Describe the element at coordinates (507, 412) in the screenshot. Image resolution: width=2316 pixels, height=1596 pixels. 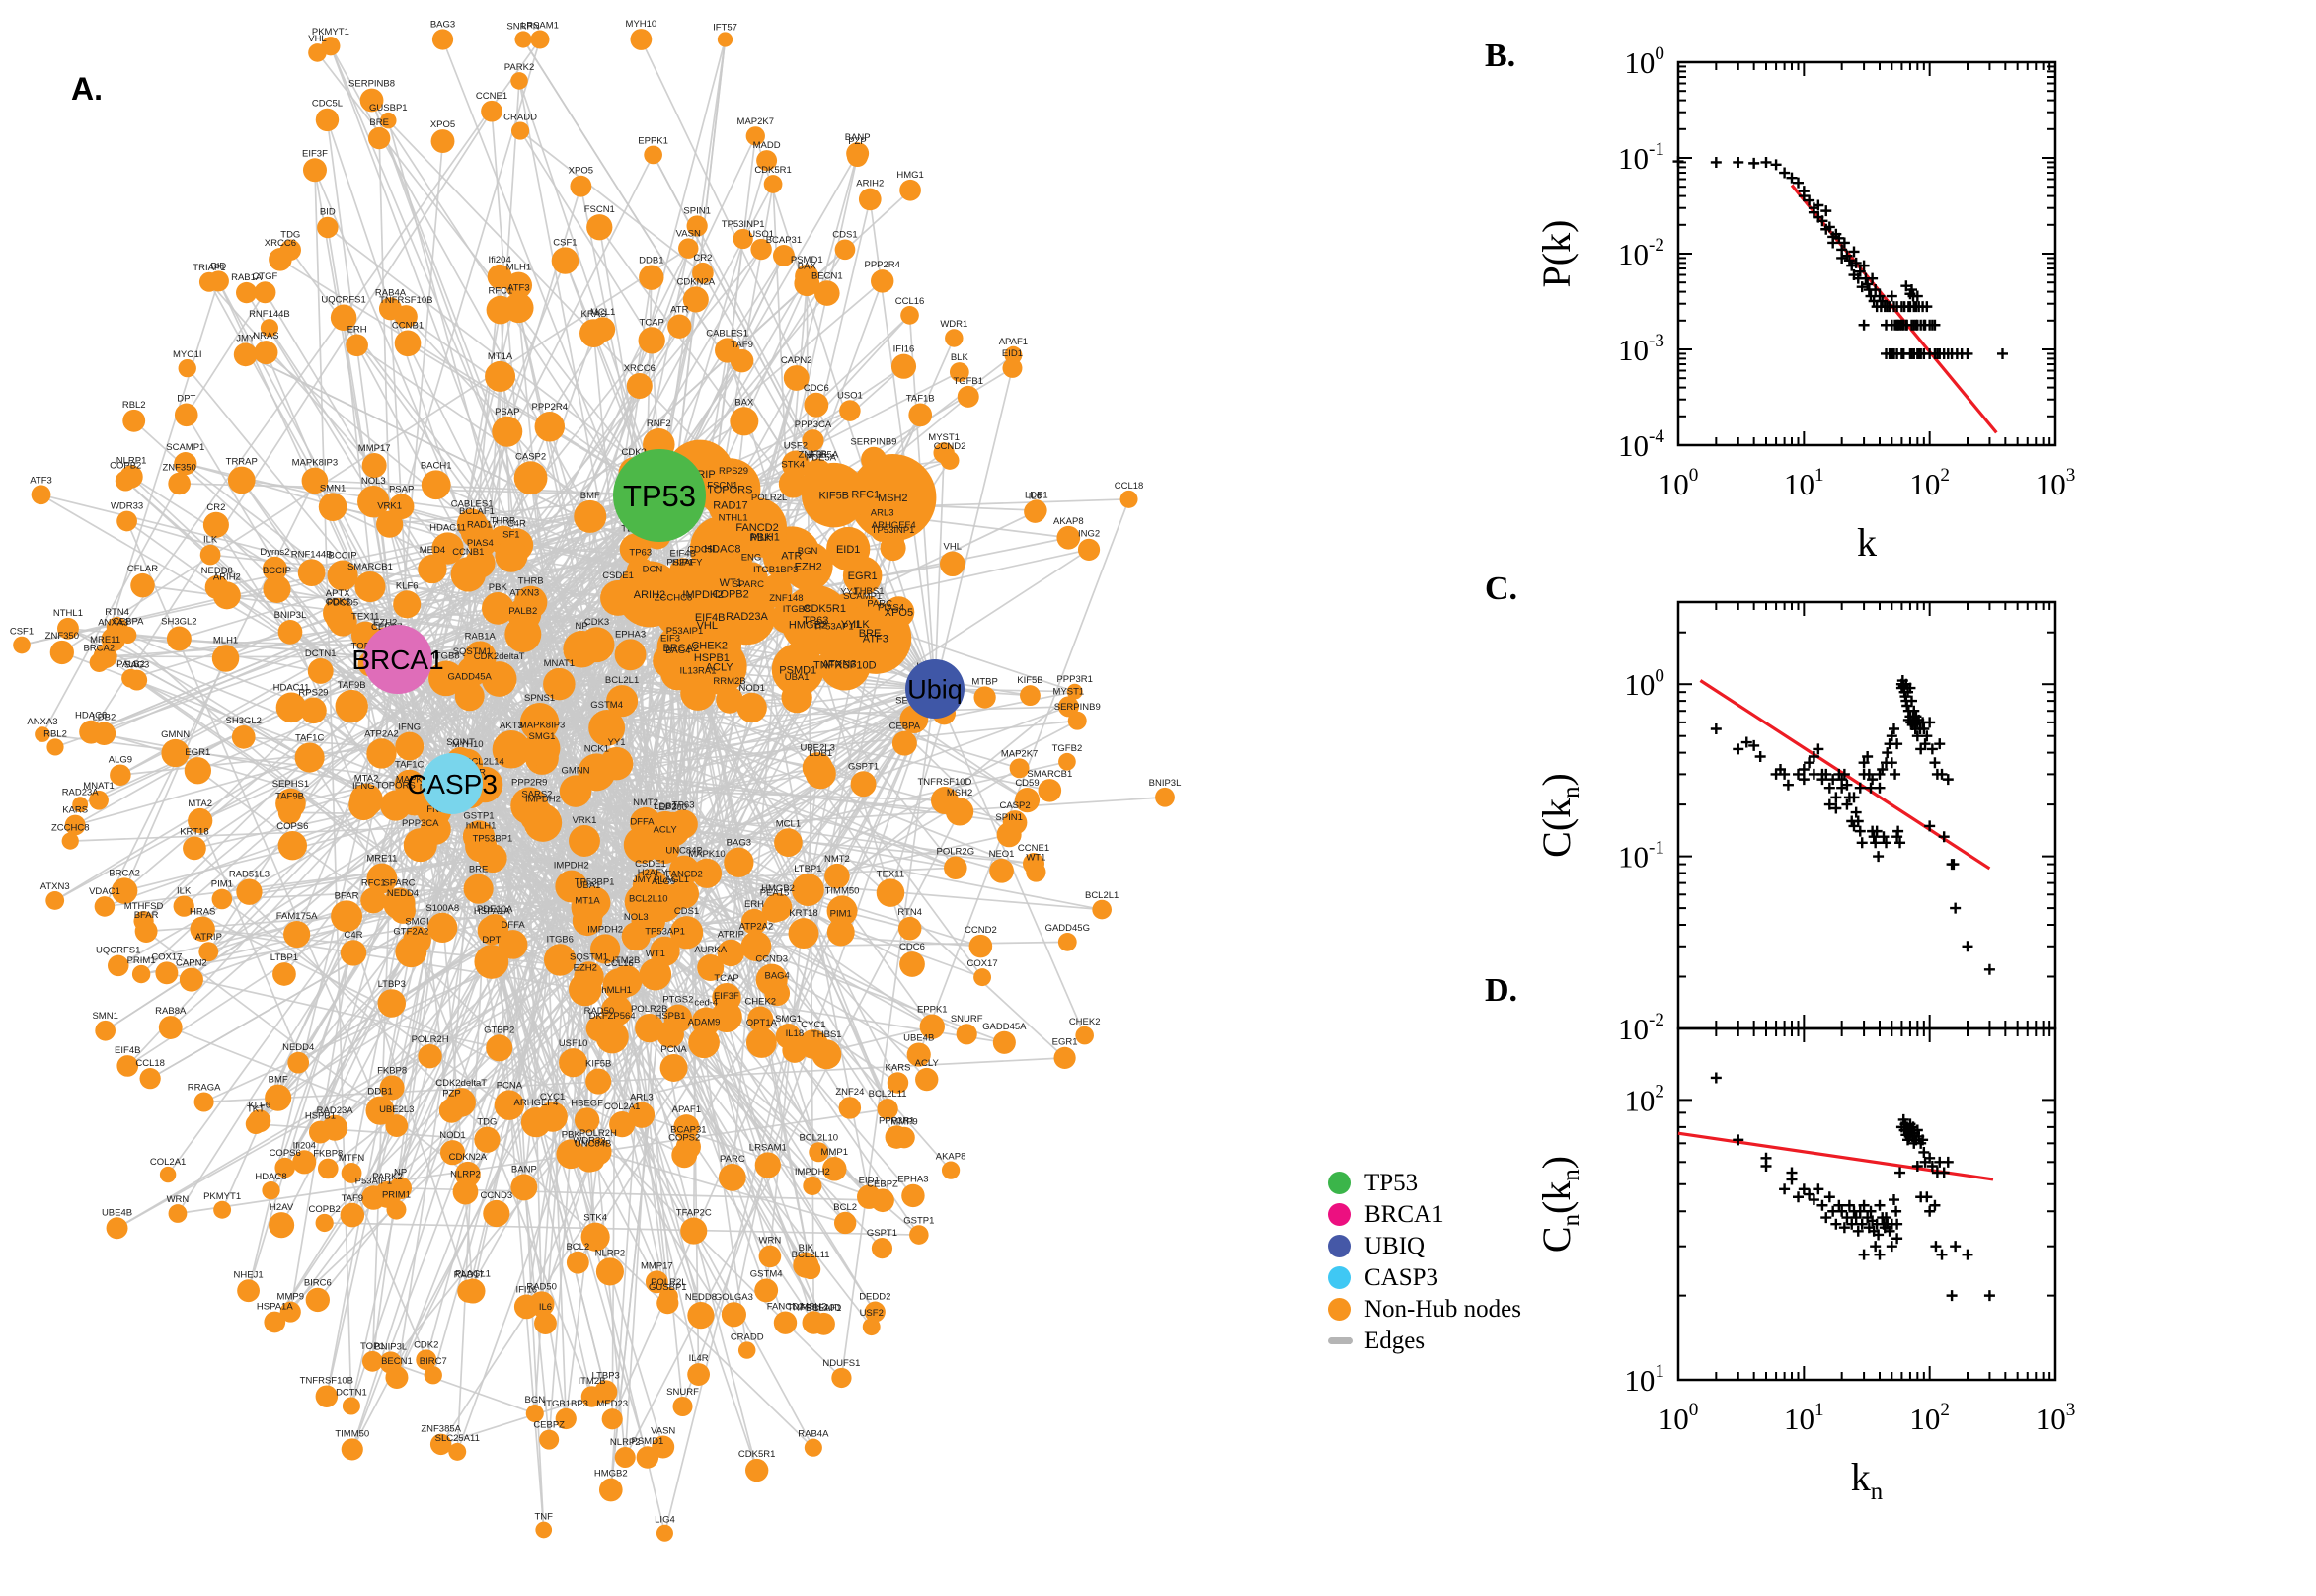
I see `node-label: PSAP` at that location.